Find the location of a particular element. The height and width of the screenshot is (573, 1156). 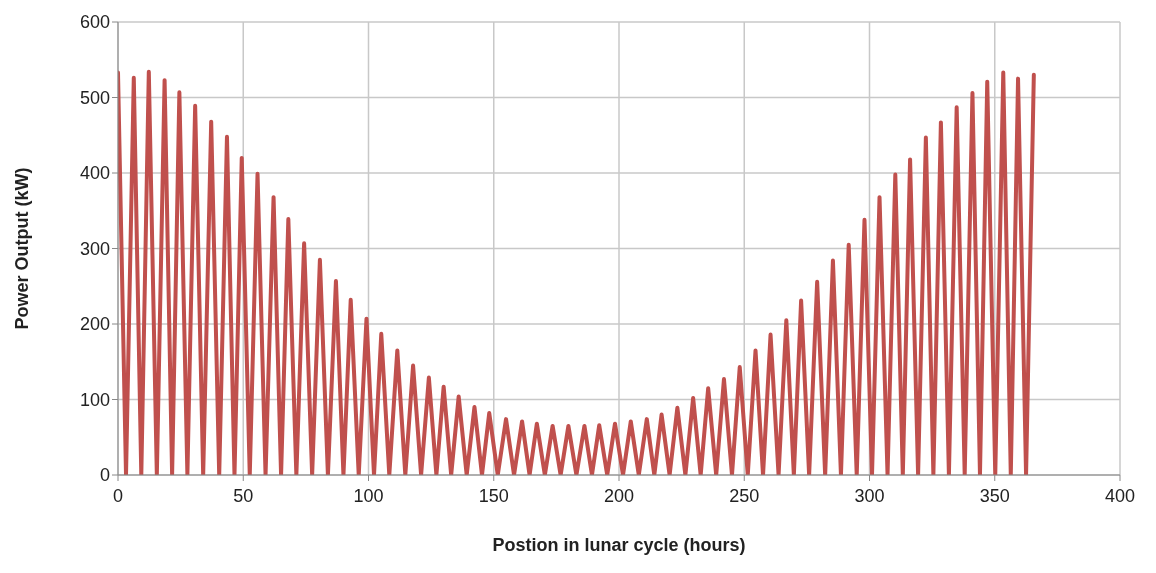

x-tick-label: 250 is located at coordinates (744, 495).